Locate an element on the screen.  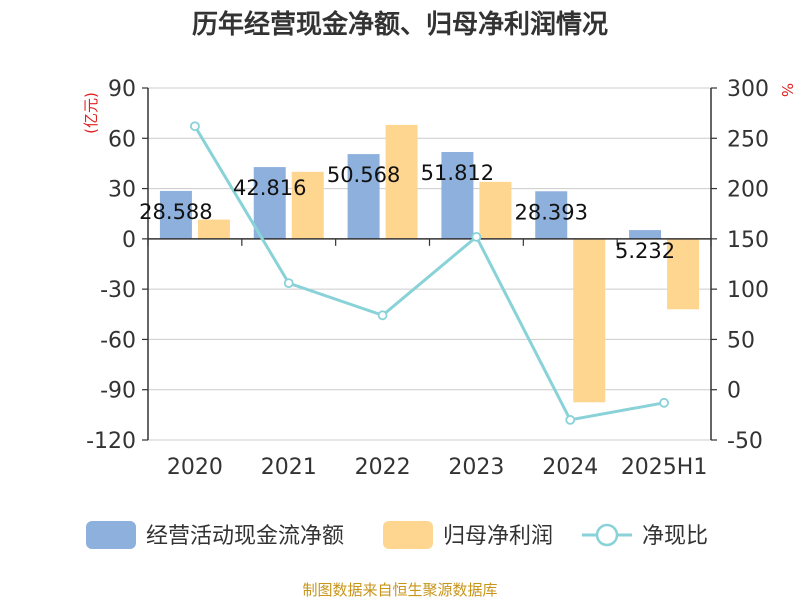
data-labels: 28.588 42.816 50.568 51.812 28.393 5.232 is located at coordinates (407, 212).